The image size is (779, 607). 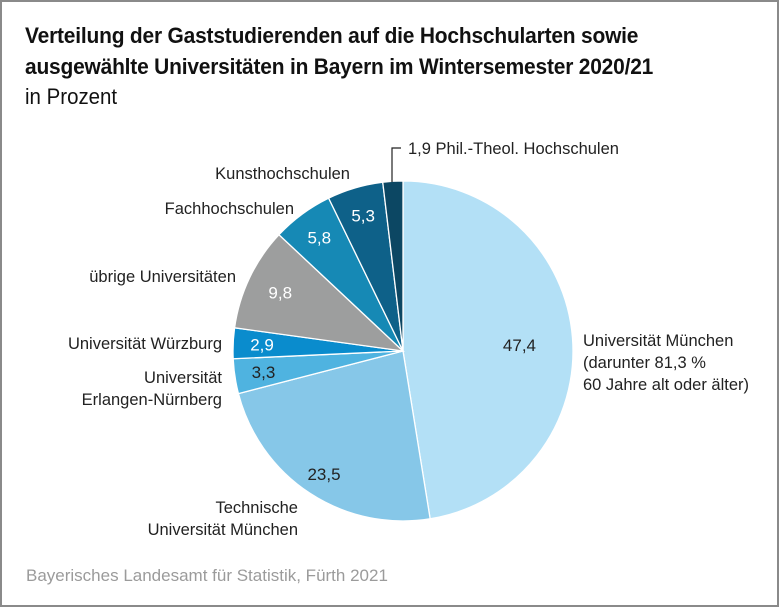 I want to click on category-label: Universität Würzburg, so click(x=145, y=344).